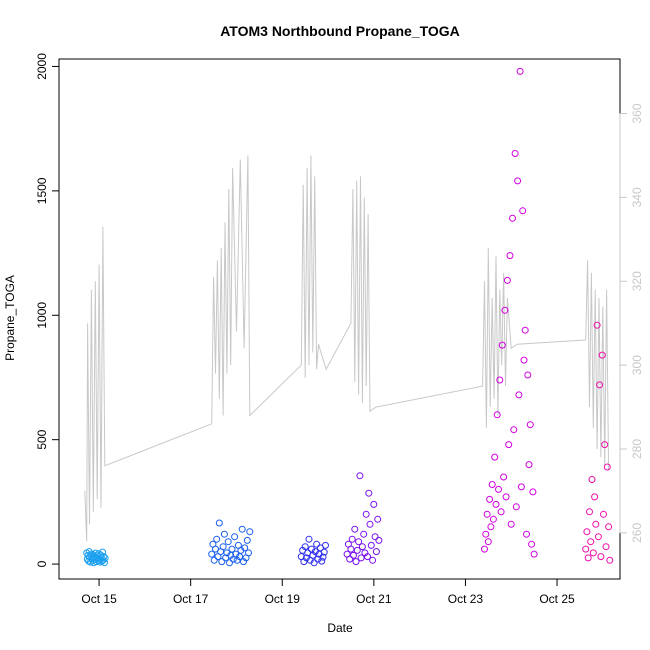 This screenshot has width=650, height=650. What do you see at coordinates (42, 190) in the screenshot?
I see `y-tick-label: 1500` at bounding box center [42, 190].